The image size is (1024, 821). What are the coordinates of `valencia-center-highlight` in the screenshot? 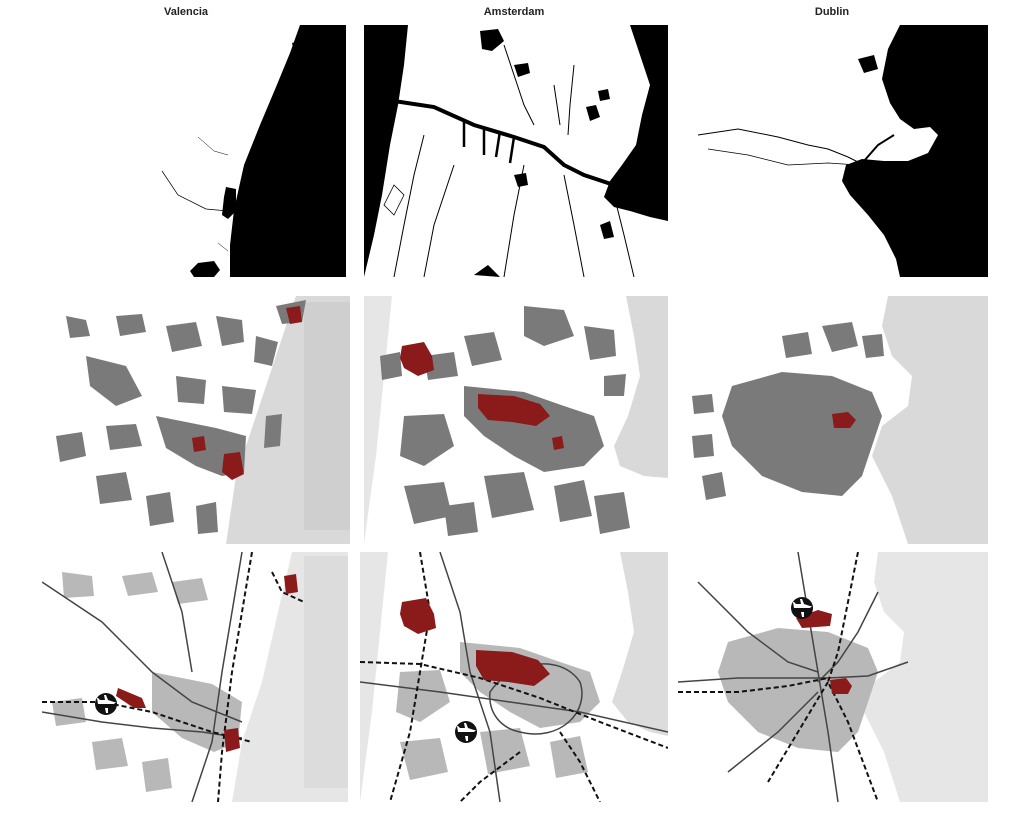 It's located at (199, 444).